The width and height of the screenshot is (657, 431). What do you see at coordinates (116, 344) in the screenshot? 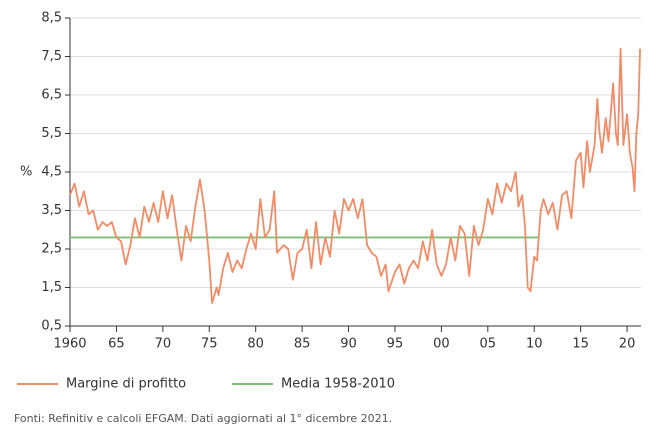
I see `x-tick-label: 65` at bounding box center [116, 344].